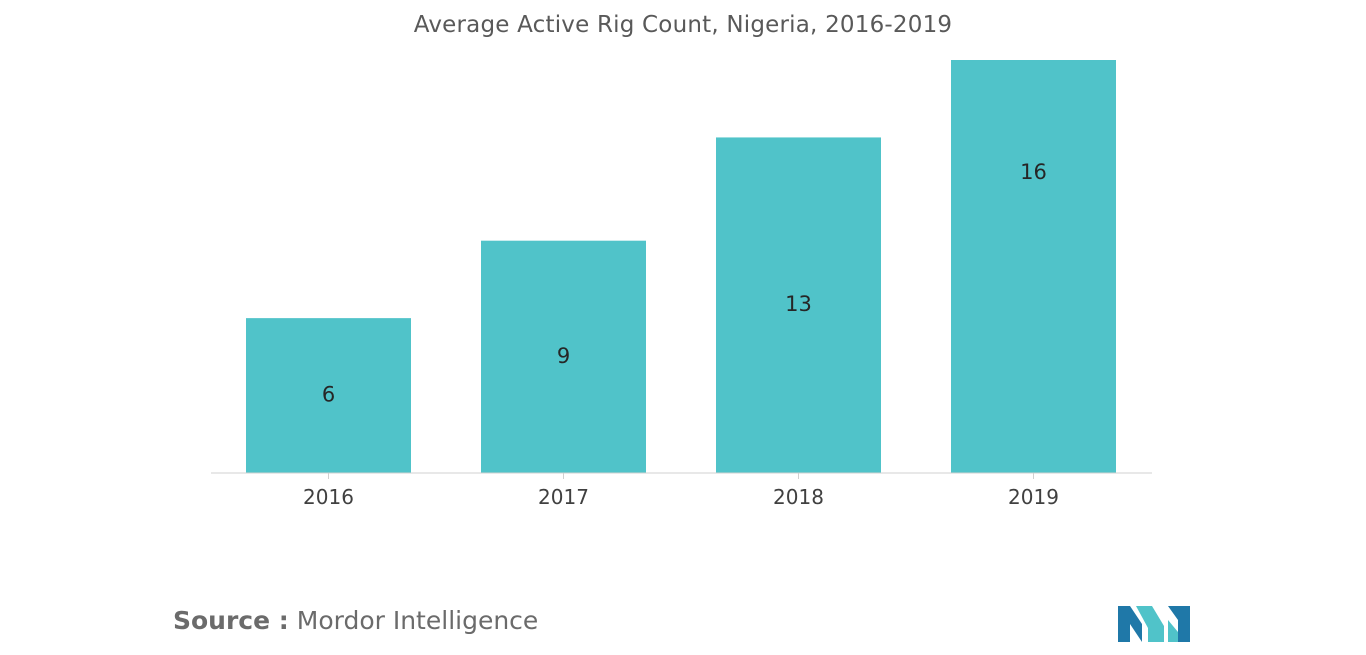 The image size is (1366, 655). What do you see at coordinates (798, 497) in the screenshot?
I see `x-tick-label-2018: 2018` at bounding box center [798, 497].